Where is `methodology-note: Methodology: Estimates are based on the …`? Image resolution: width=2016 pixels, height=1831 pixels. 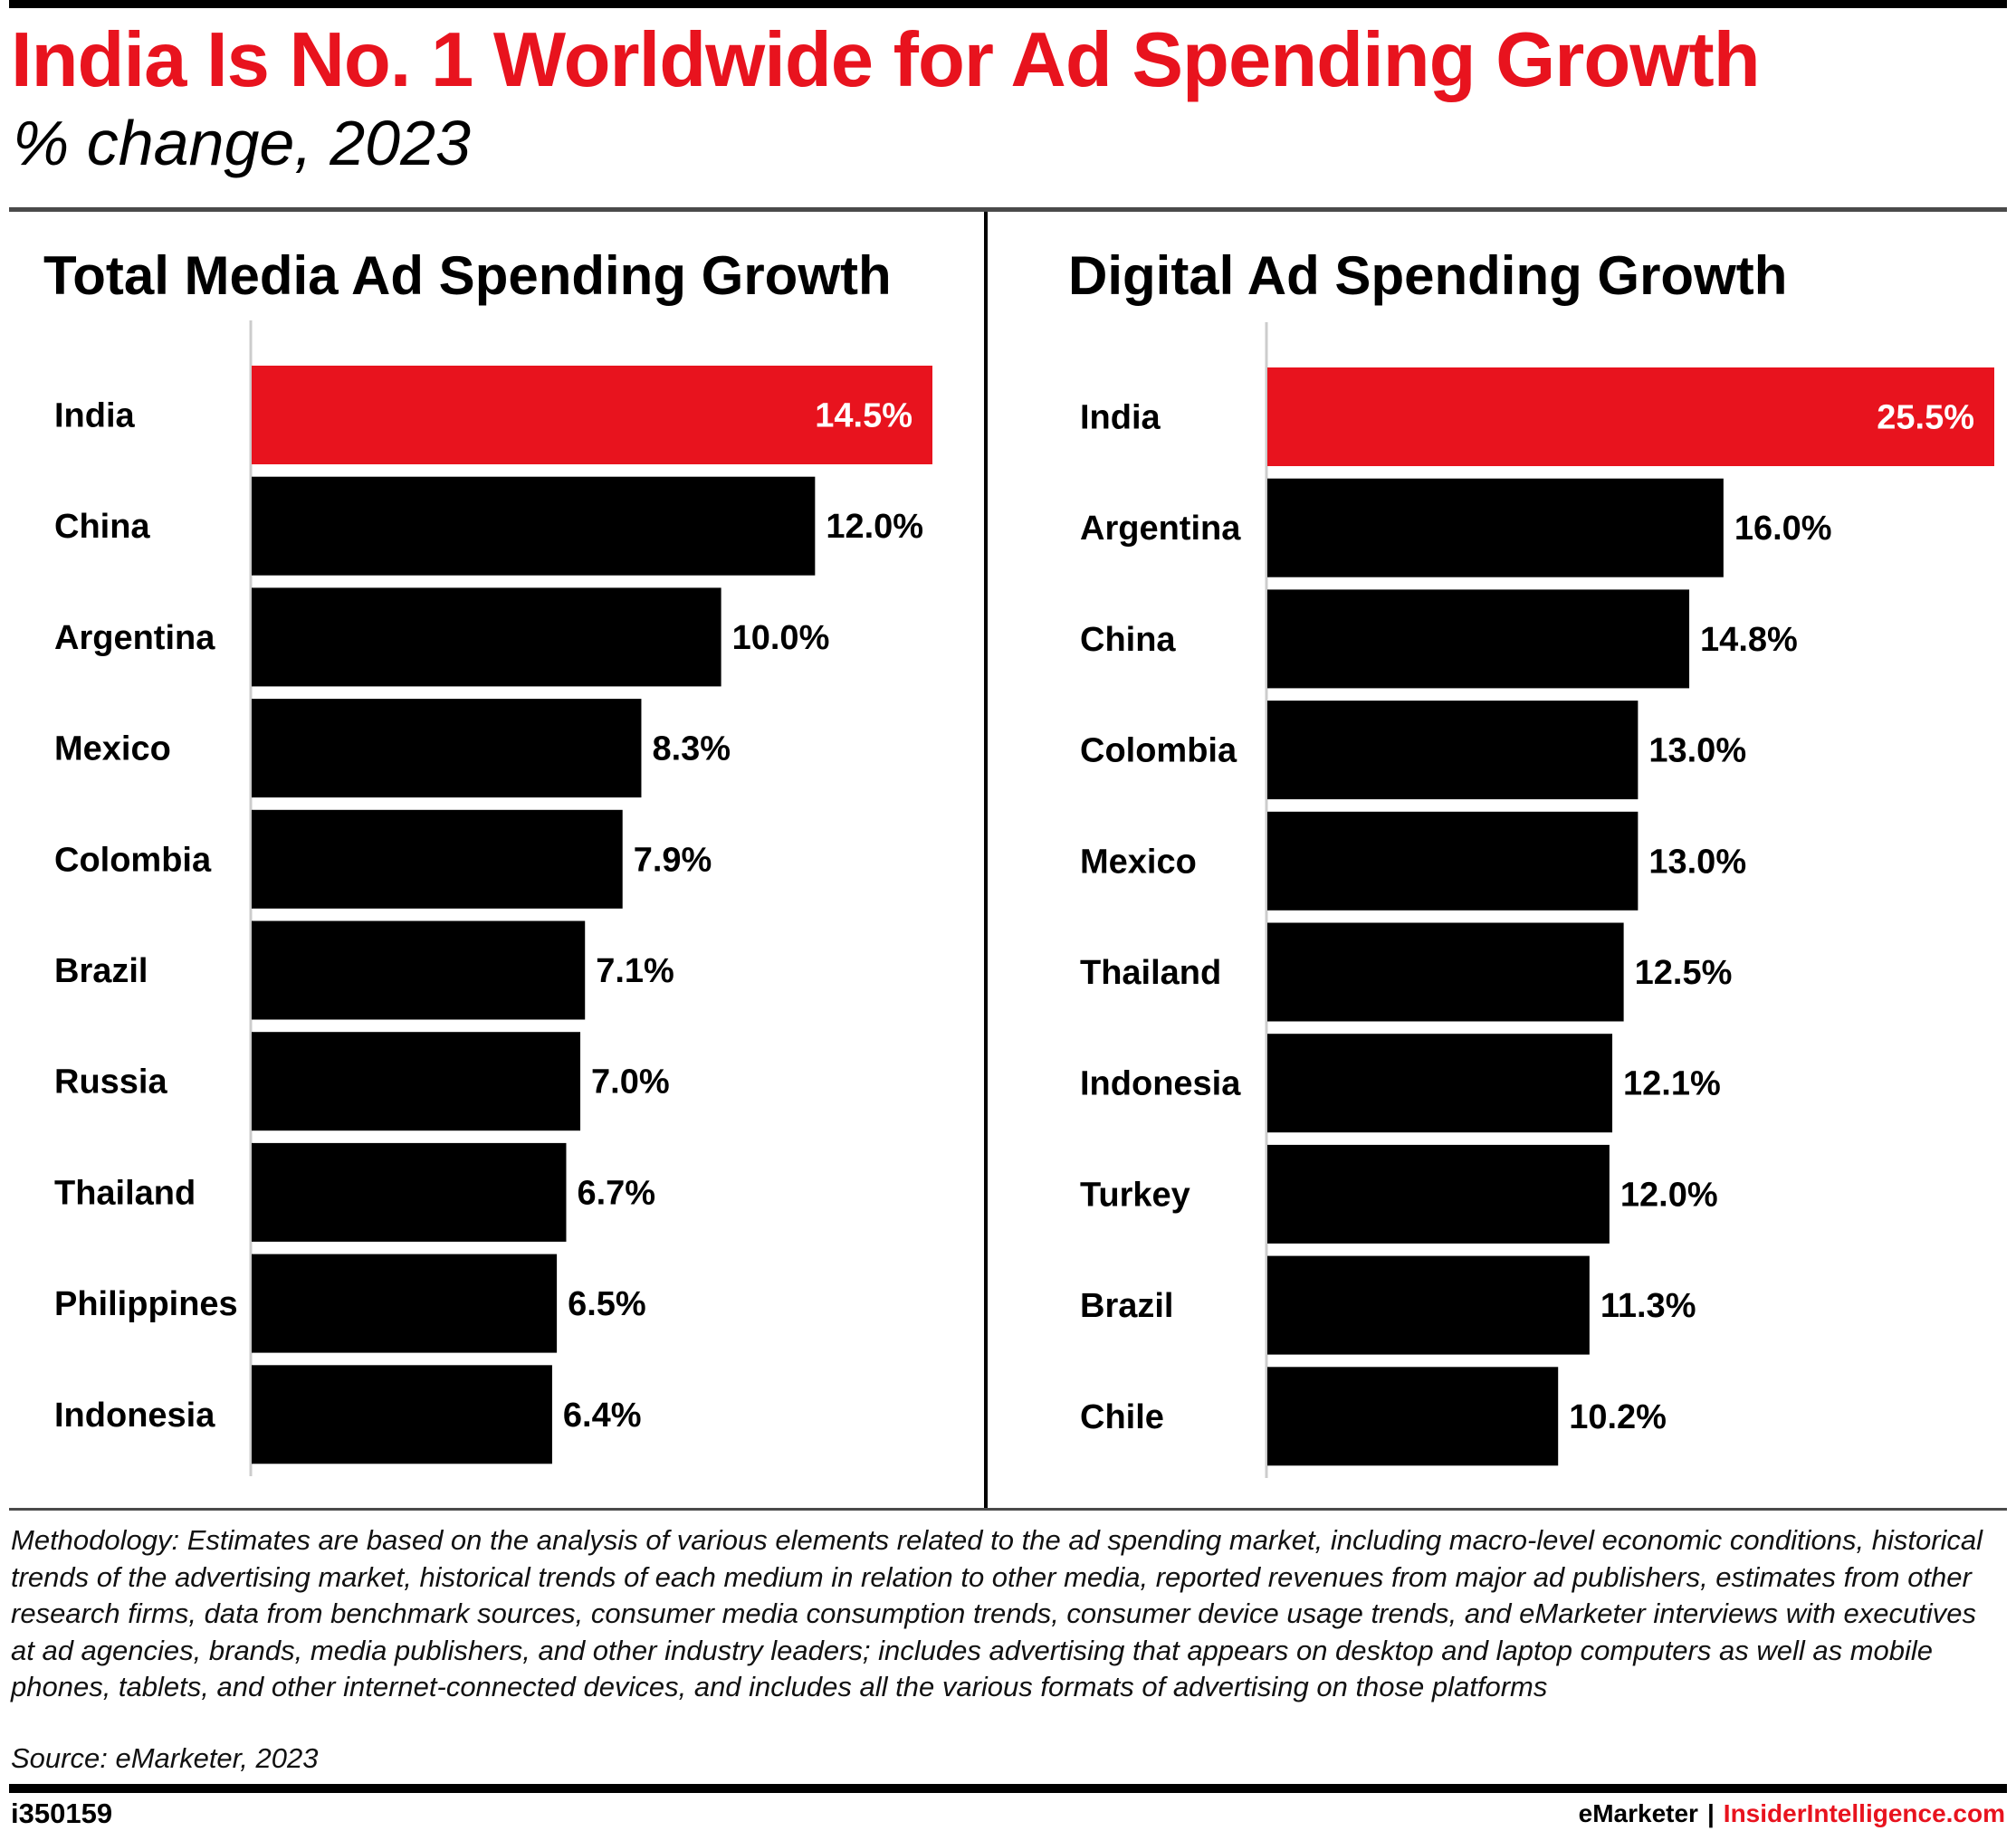
methodology-note: Methodology: Estimates are based on the … is located at coordinates (997, 1613).